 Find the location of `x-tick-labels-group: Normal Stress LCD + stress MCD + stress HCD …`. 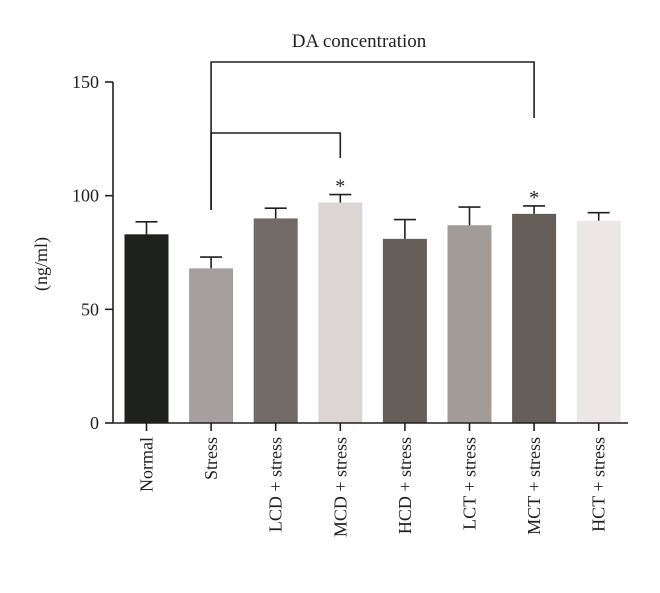

x-tick-labels-group: Normal Stress LCD + stress MCD + stress HCD … is located at coordinates (373, 480).